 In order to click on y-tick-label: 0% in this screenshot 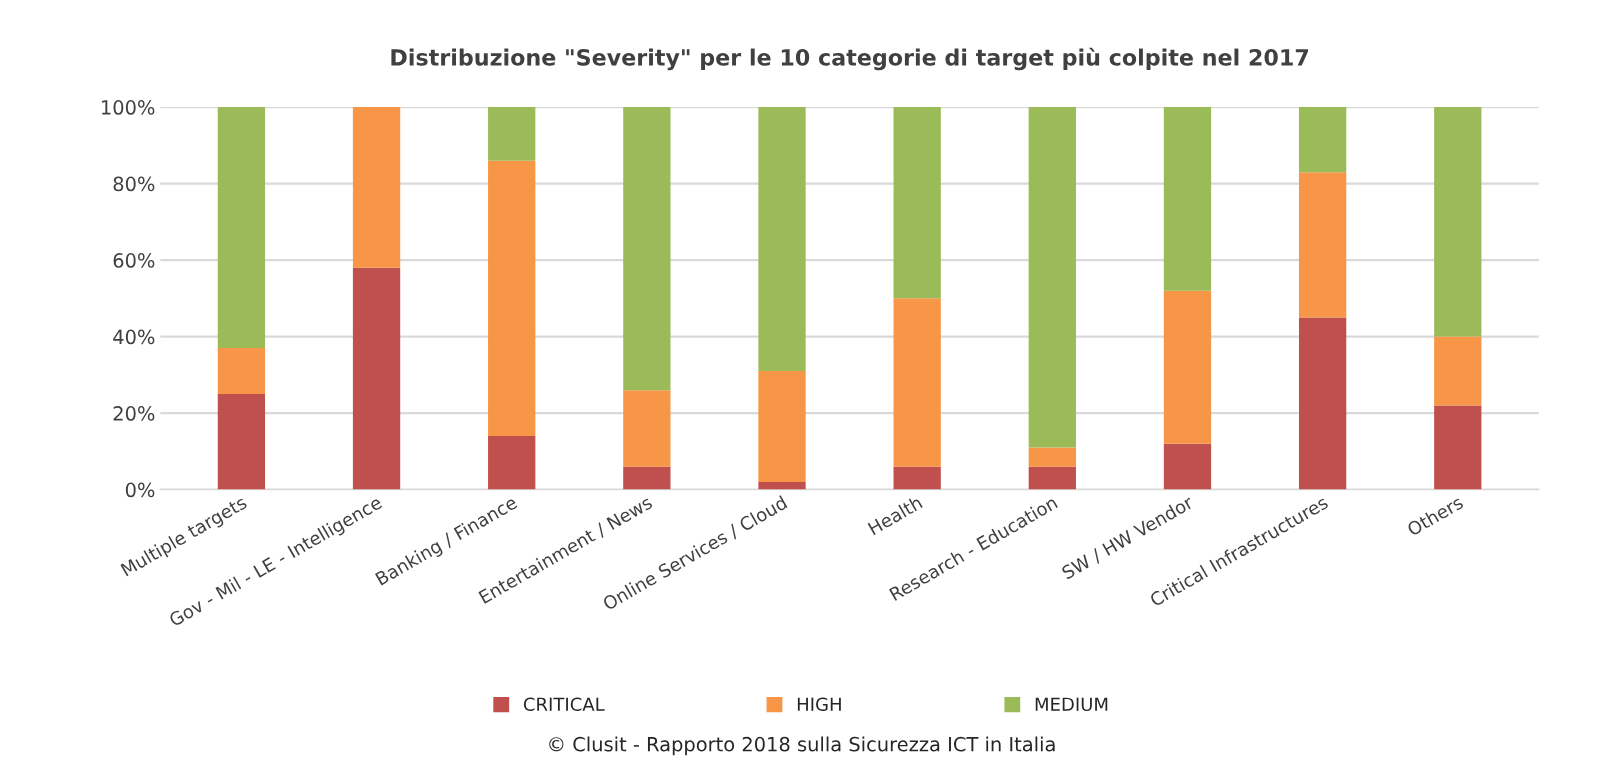, I will do `click(140, 490)`.